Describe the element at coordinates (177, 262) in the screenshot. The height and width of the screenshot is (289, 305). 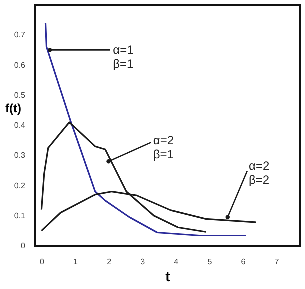
I see `x-tick-label: 4` at that location.